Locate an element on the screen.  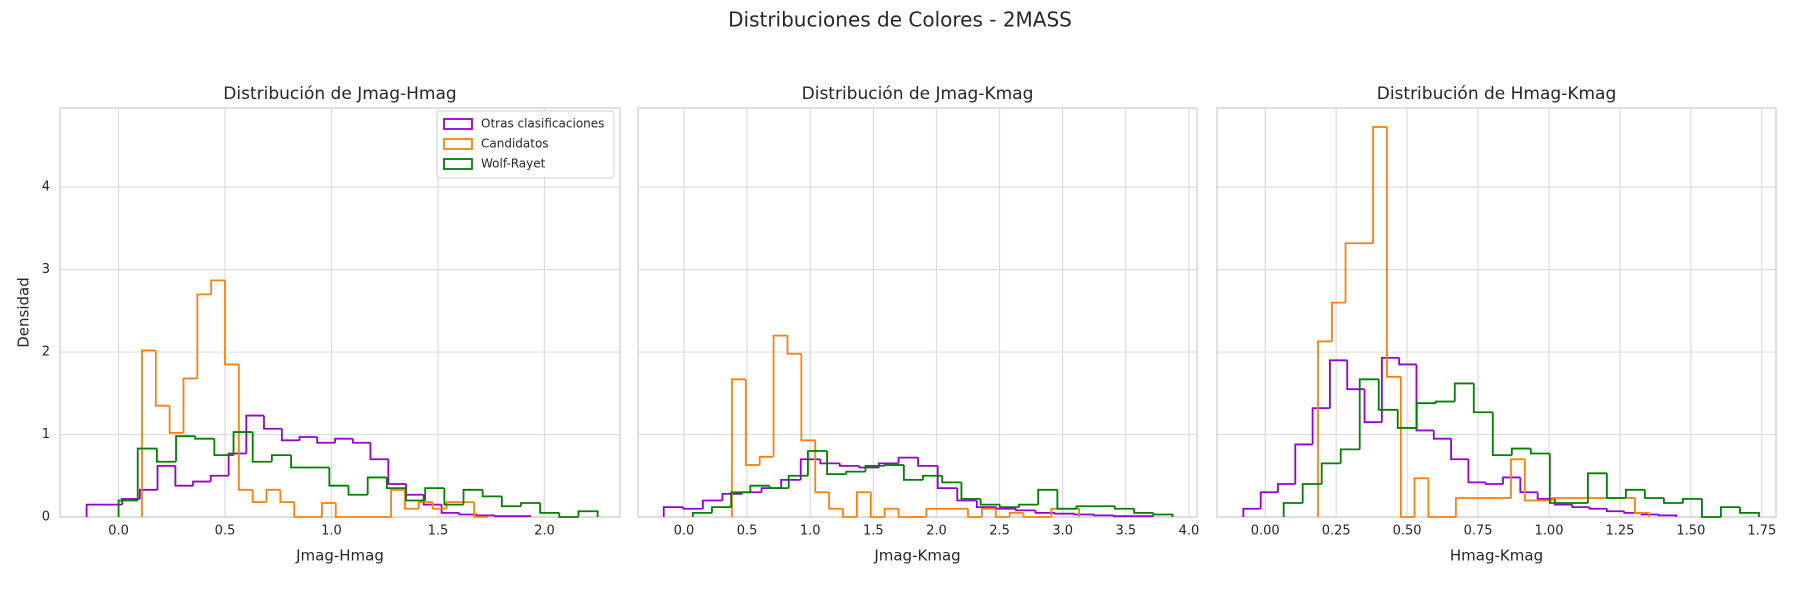
legend-label: Wolf-Rayet is located at coordinates (513, 164).